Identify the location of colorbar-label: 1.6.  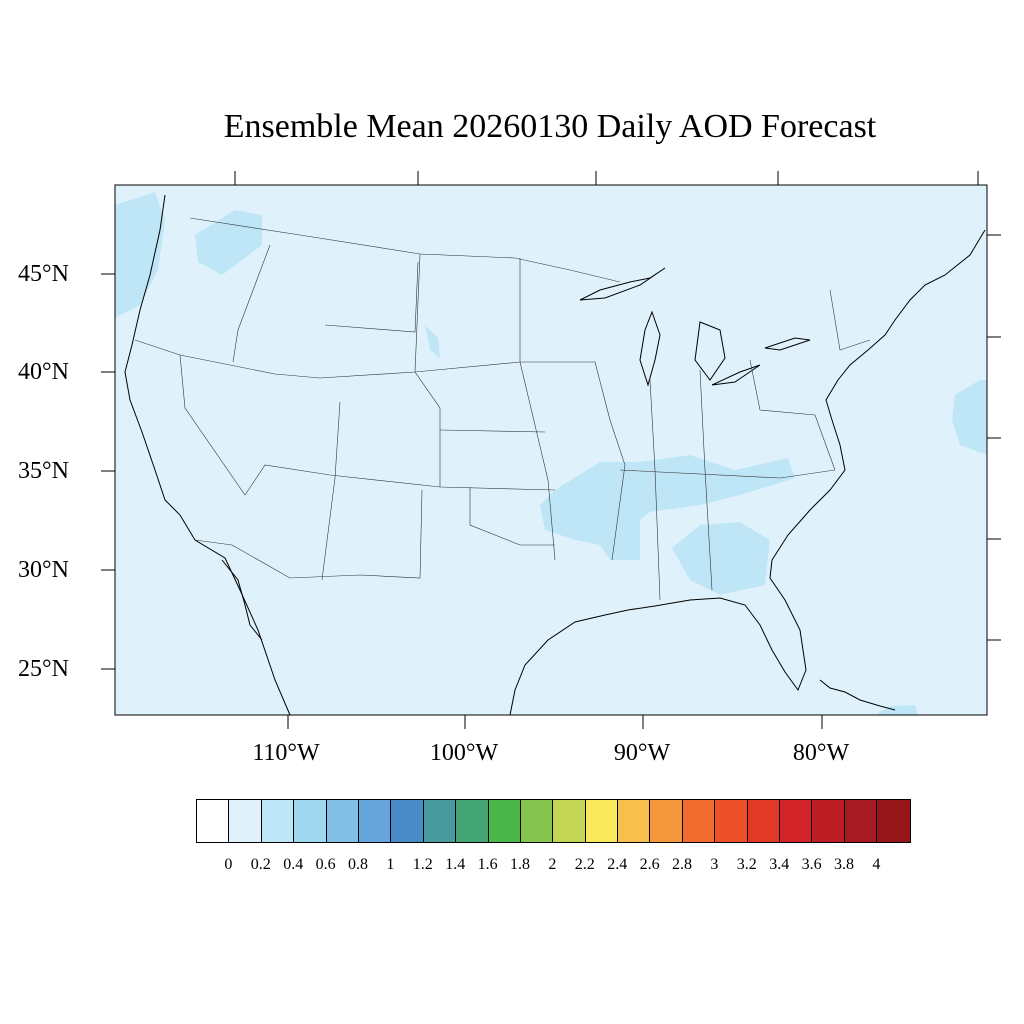
(487, 864).